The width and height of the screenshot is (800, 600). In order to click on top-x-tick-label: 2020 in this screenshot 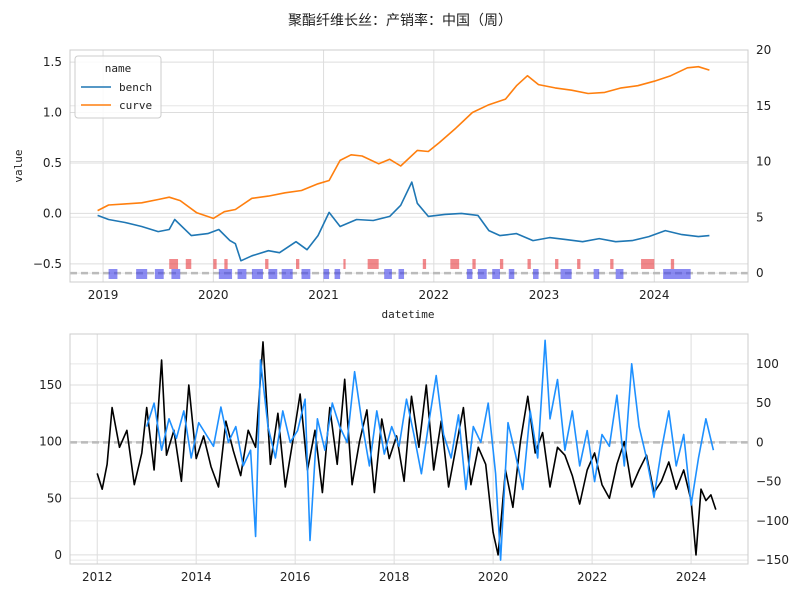, I will do `click(213, 295)`.